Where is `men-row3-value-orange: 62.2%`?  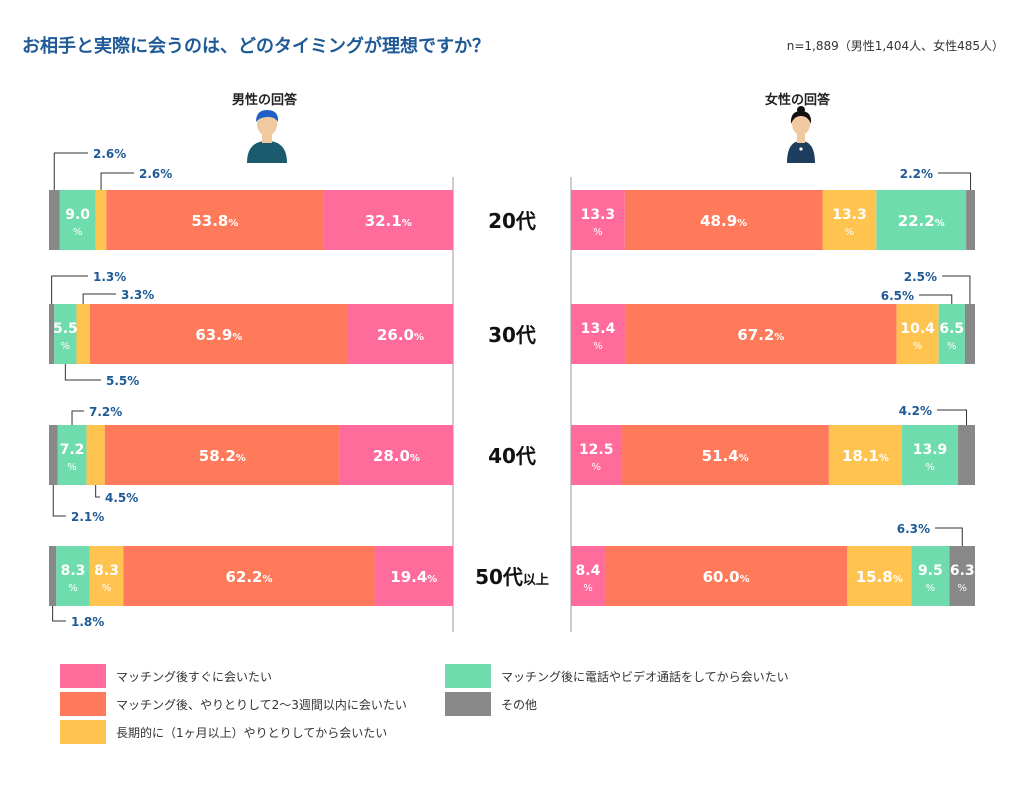 men-row3-value-orange: 62.2% is located at coordinates (248, 577).